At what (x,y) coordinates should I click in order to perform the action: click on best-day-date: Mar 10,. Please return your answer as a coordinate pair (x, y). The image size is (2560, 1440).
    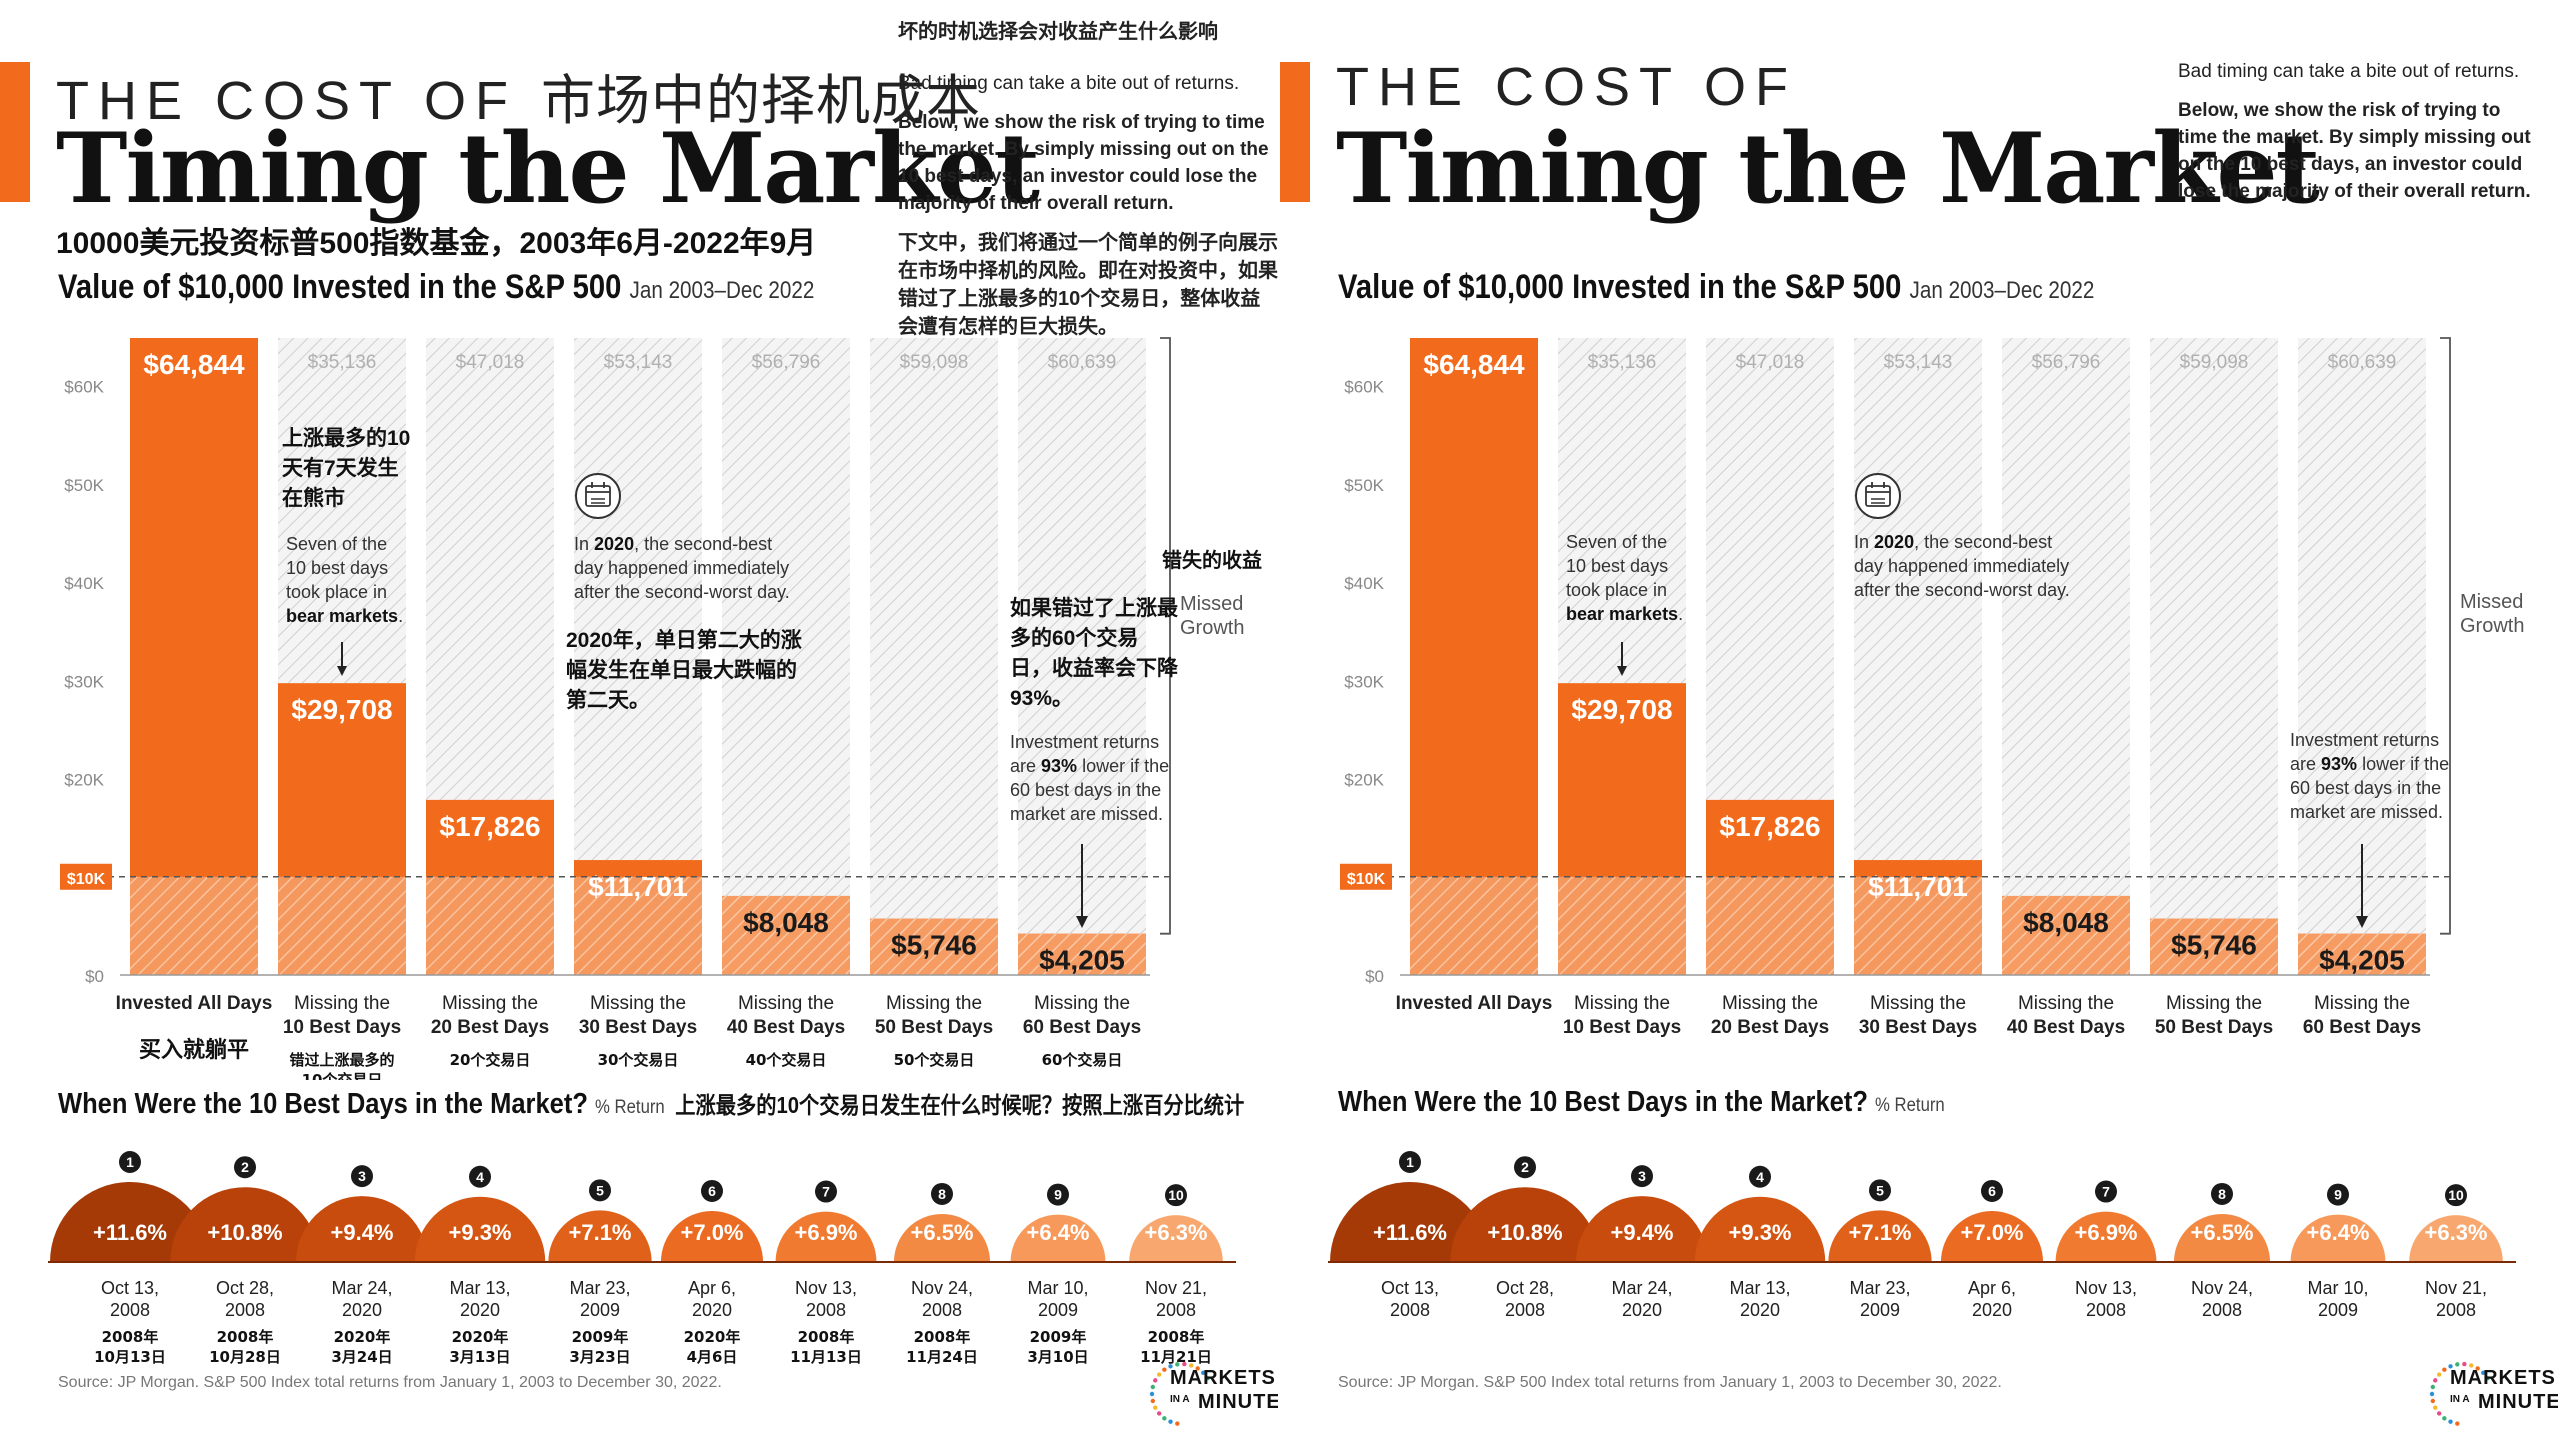
    Looking at the image, I should click on (1057, 1288).